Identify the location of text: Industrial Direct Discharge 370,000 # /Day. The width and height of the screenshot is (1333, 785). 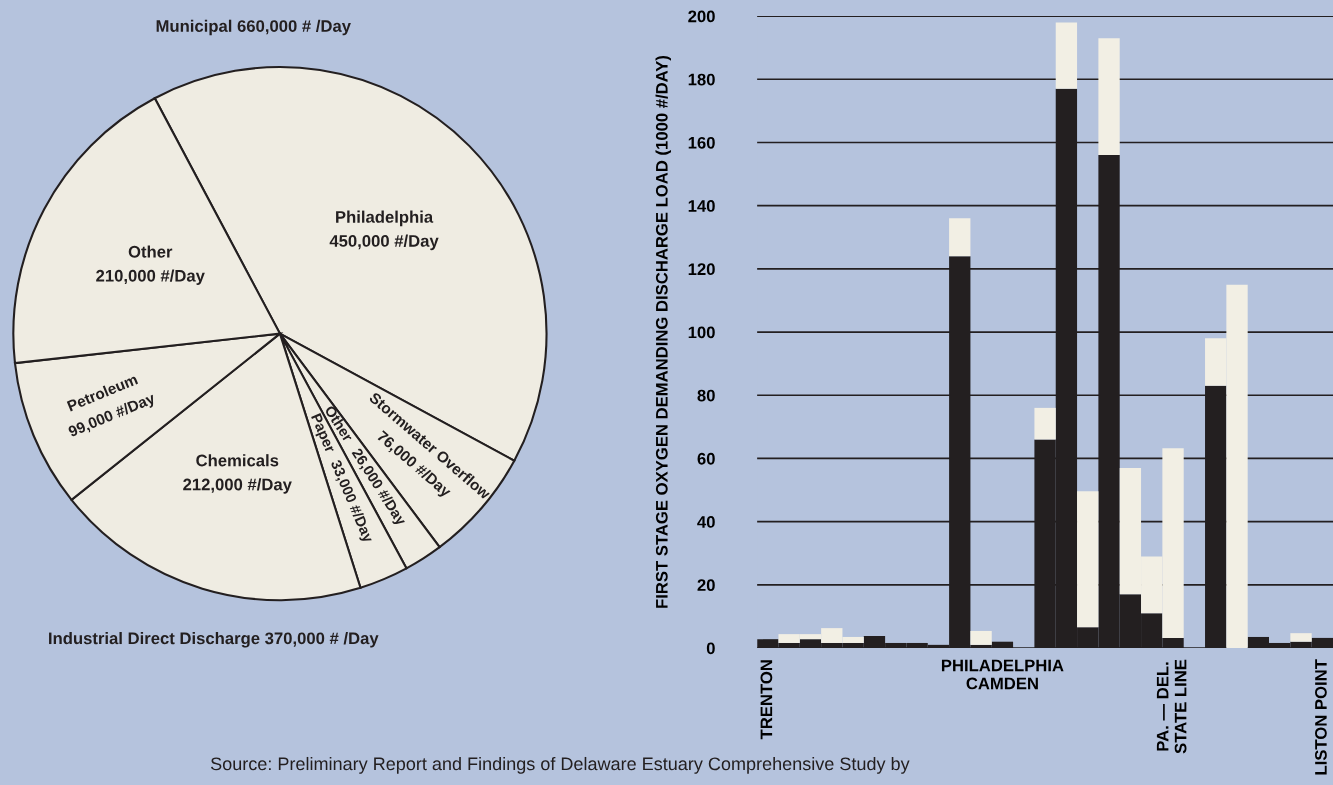
(214, 639).